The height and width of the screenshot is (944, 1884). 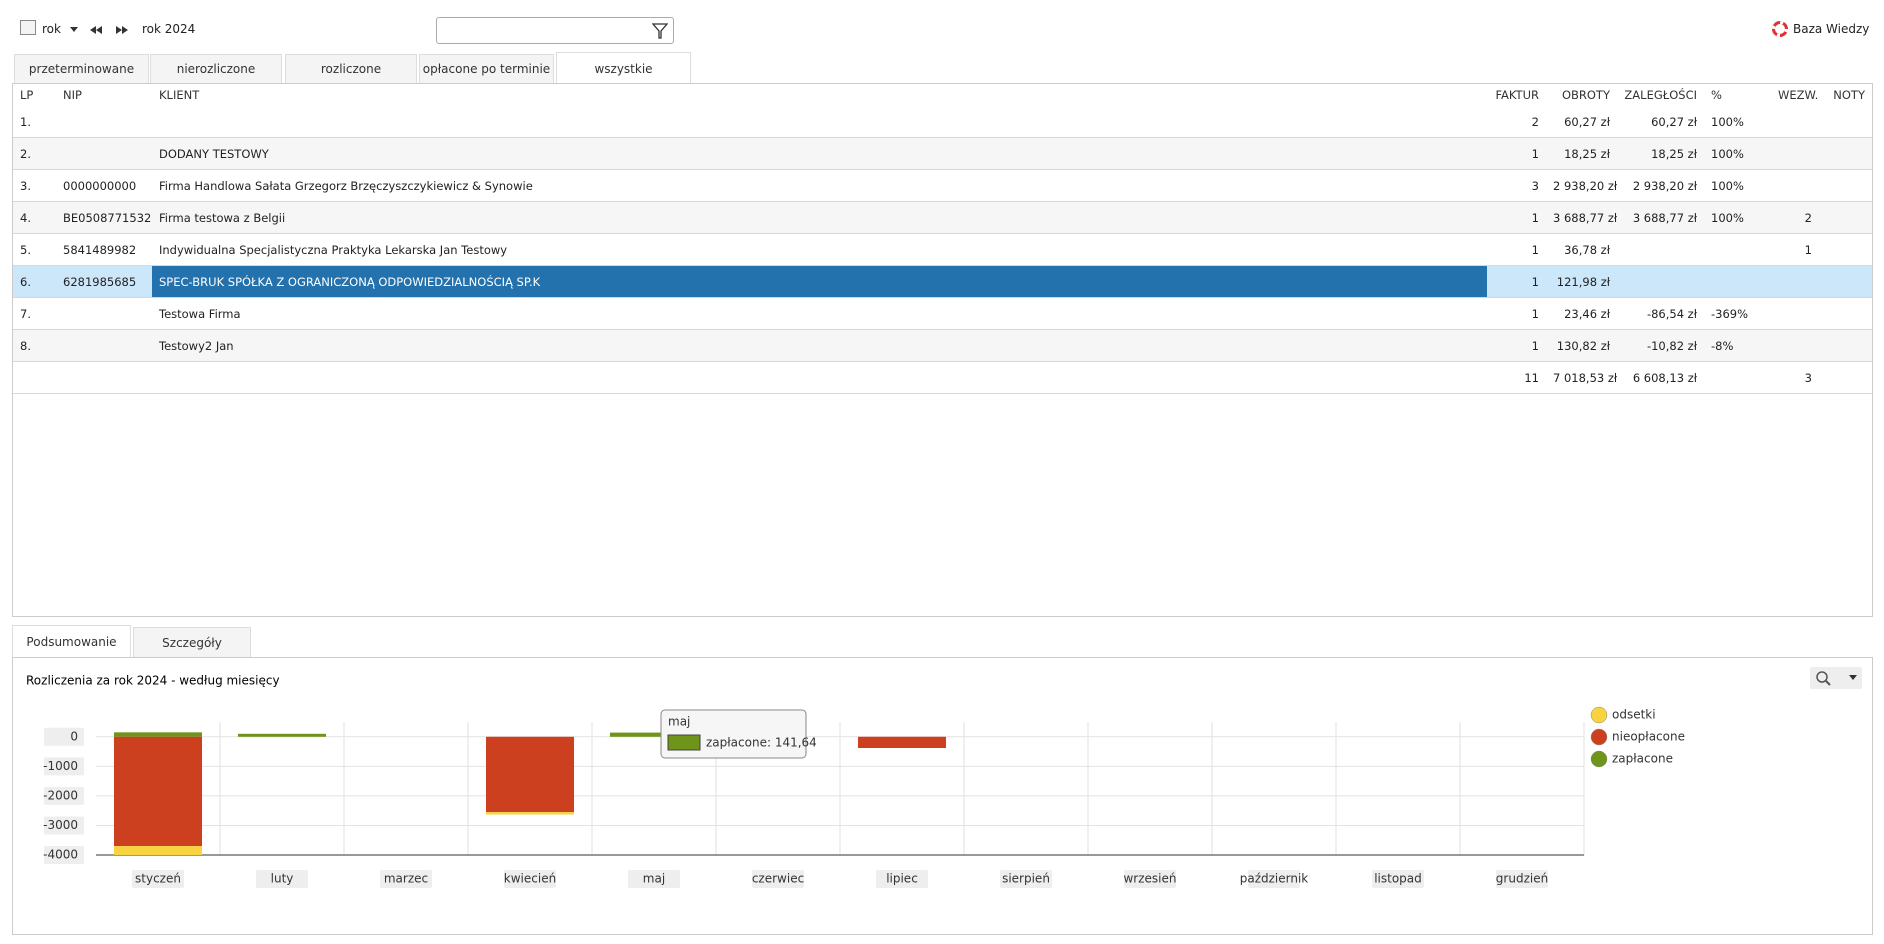 What do you see at coordinates (51, 29) in the screenshot?
I see `period: rok` at bounding box center [51, 29].